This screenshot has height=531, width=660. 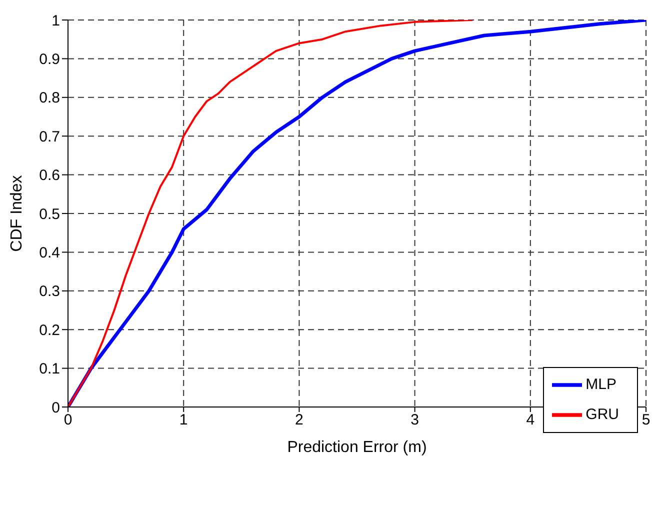 I want to click on y-tick-label: 0.7, so click(x=49, y=137).